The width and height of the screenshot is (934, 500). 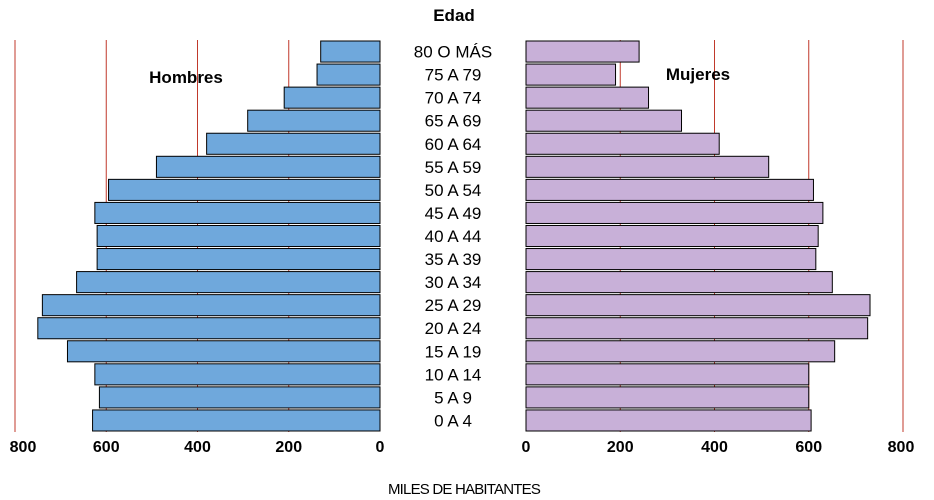 What do you see at coordinates (106, 447) in the screenshot?
I see `tick-left-600: 600` at bounding box center [106, 447].